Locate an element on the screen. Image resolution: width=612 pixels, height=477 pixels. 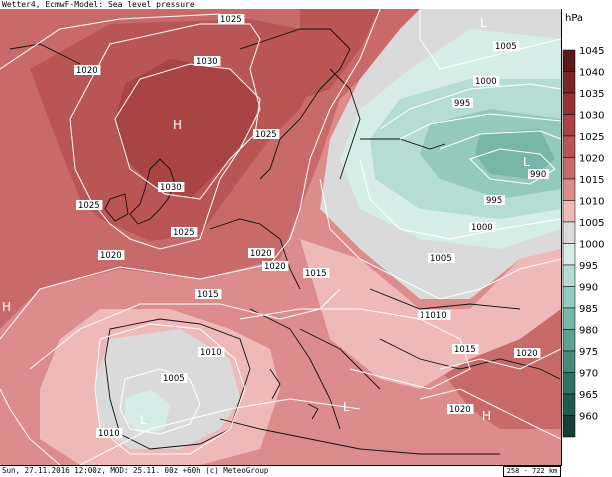
map-scale: 258 - 722 km is located at coordinates (532, 471).